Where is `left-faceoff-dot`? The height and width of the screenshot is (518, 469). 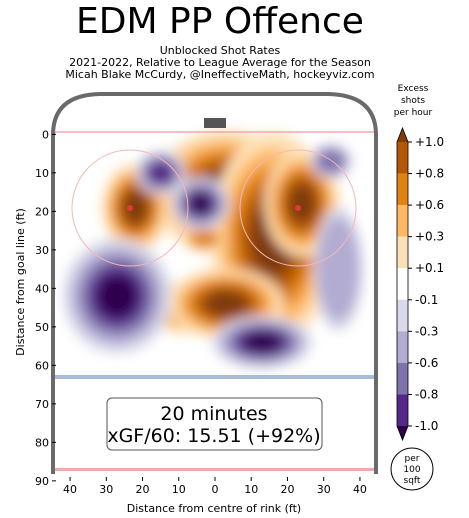 left-faceoff-dot is located at coordinates (130, 208).